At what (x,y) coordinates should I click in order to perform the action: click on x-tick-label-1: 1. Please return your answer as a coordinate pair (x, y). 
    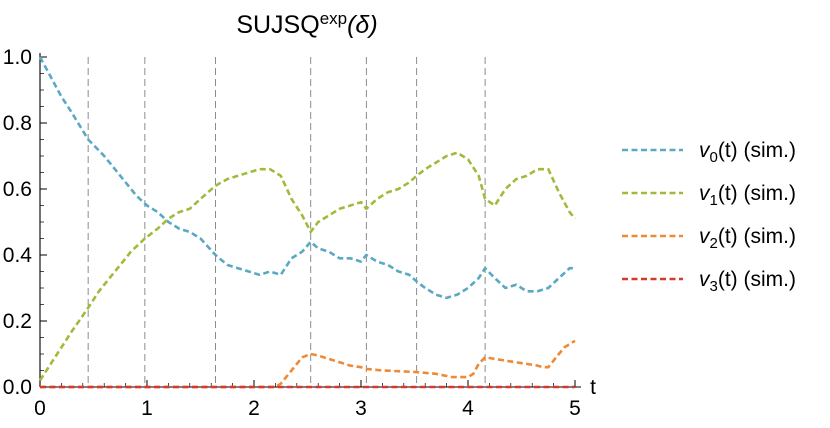
    Looking at the image, I should click on (147, 408).